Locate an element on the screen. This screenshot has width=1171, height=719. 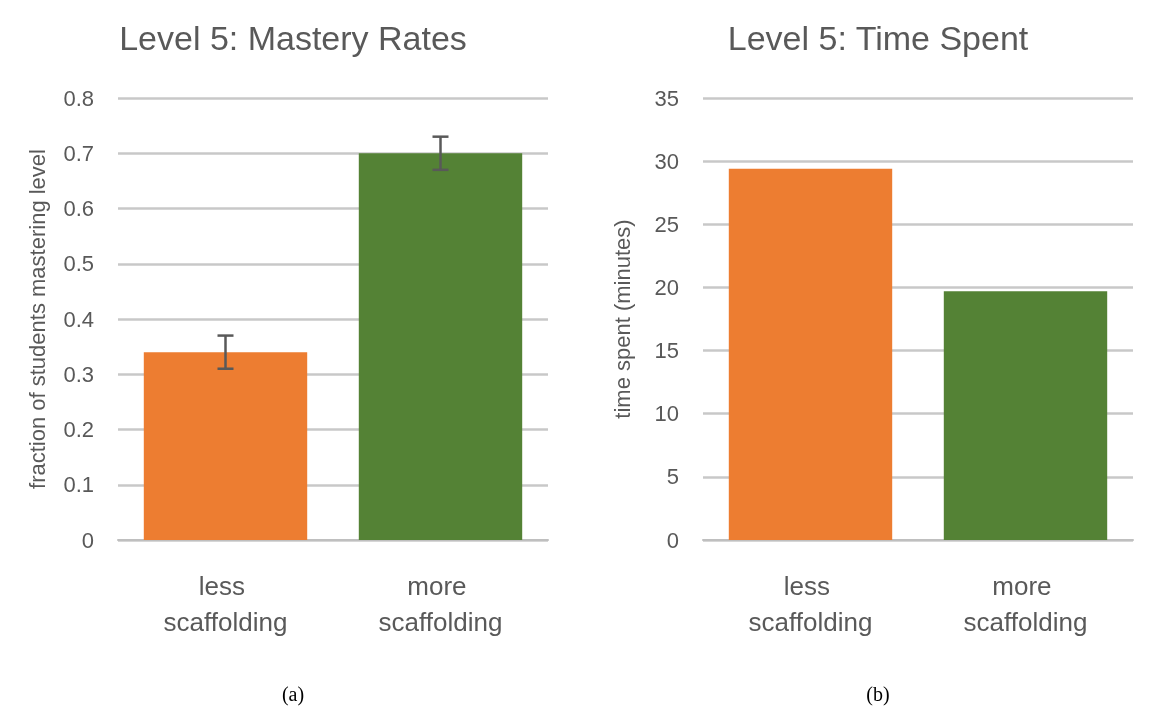
y-axis-title: time spent (minutes) is located at coordinates (622, 319).